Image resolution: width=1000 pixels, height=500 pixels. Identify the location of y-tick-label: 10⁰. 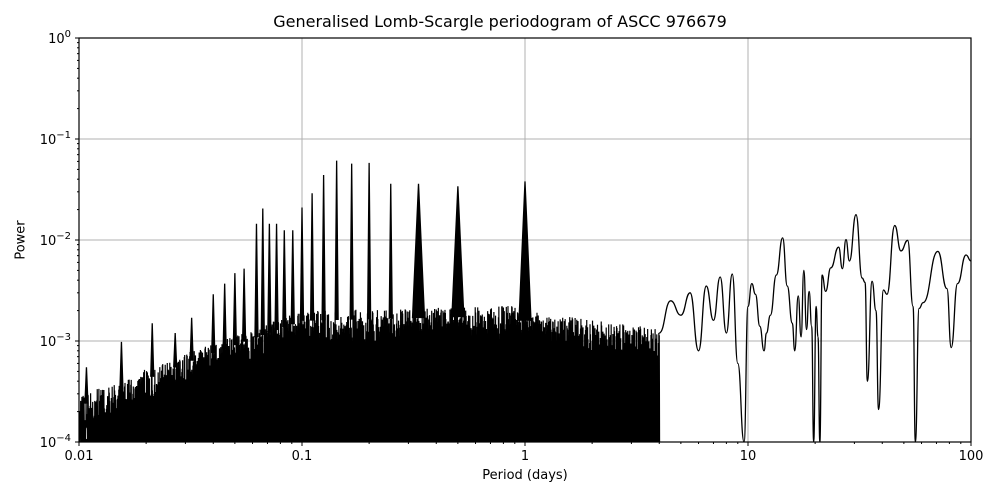
(59, 38).